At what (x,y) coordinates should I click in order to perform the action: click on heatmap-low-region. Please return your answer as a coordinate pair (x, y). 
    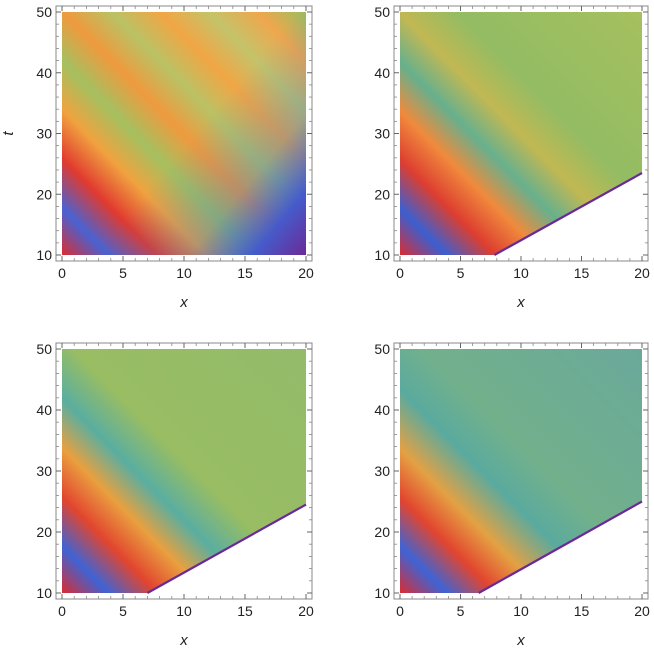
    Looking at the image, I should click on (184, 133).